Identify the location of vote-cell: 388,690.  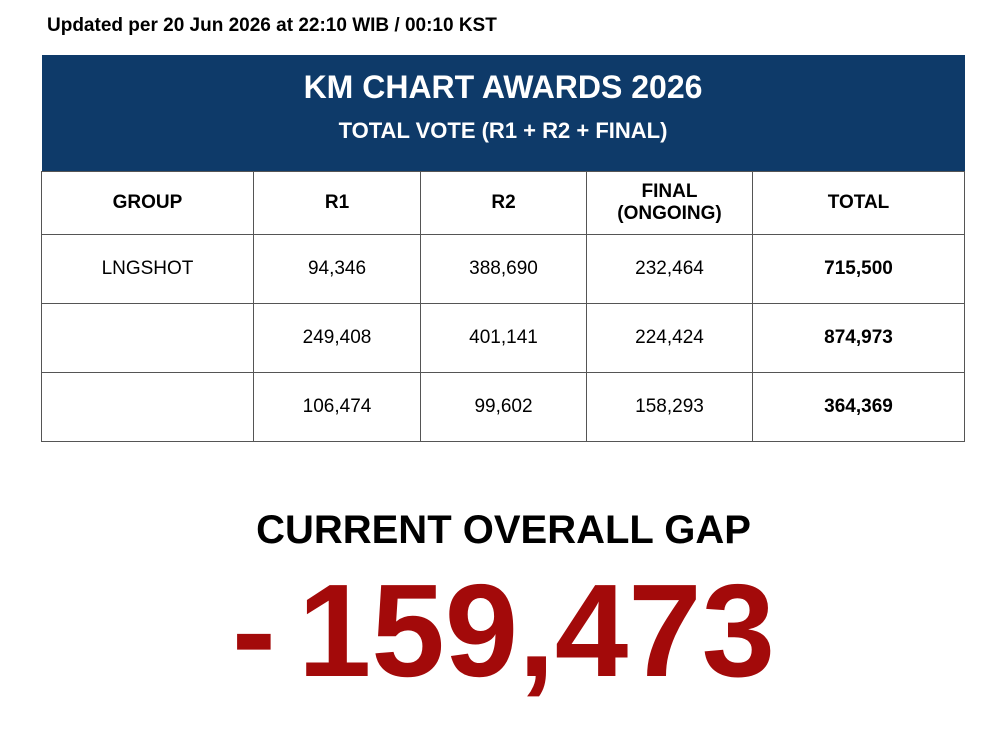
(503, 269).